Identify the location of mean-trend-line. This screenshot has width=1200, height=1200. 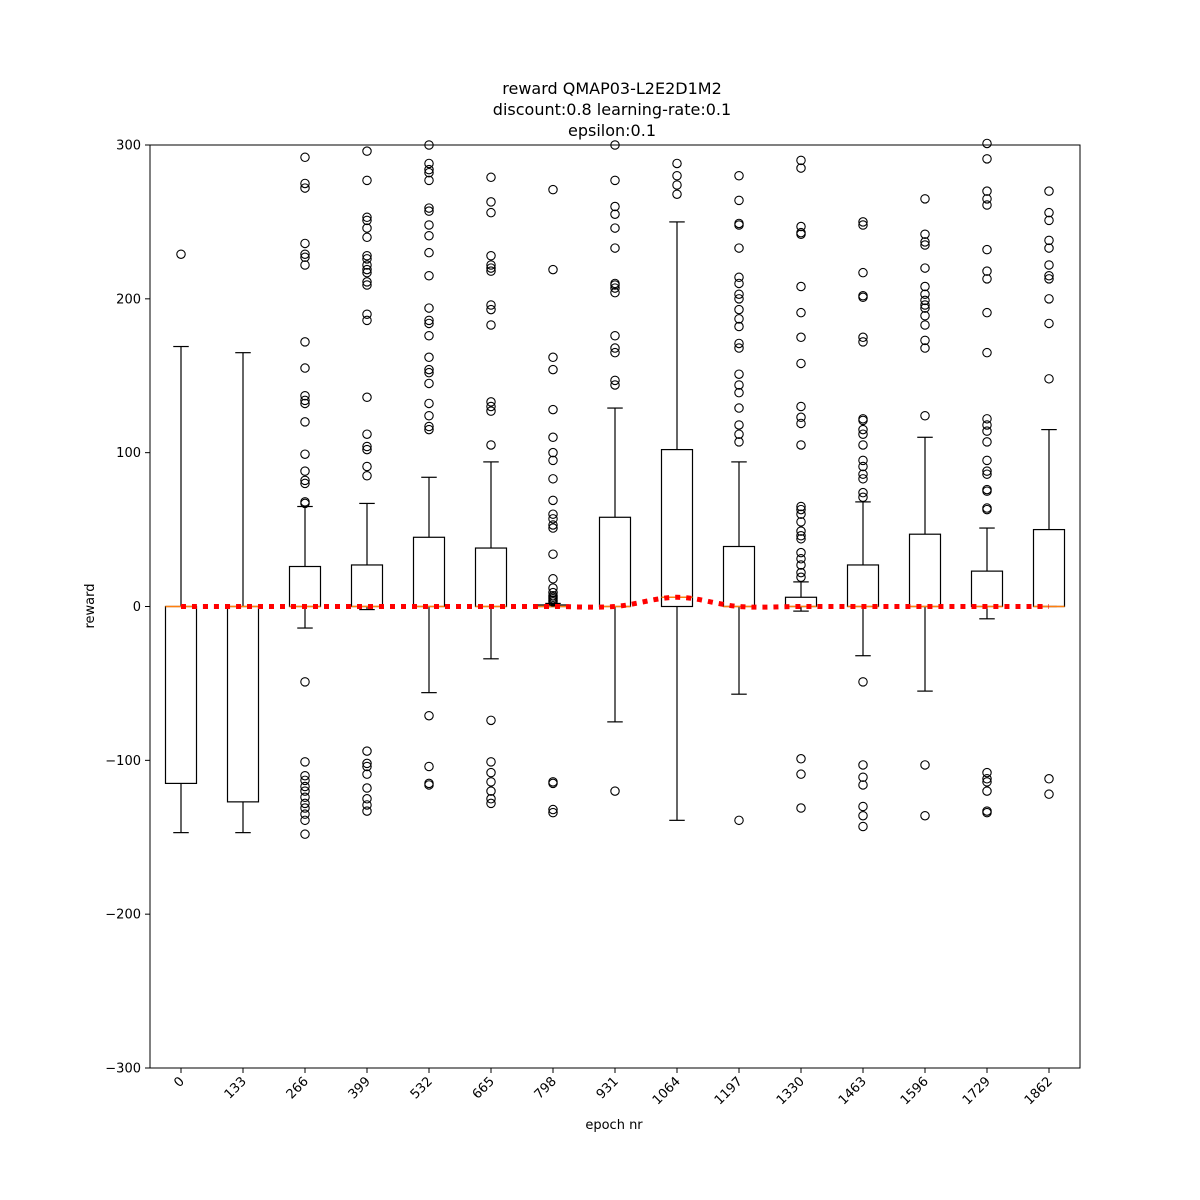
(615, 602).